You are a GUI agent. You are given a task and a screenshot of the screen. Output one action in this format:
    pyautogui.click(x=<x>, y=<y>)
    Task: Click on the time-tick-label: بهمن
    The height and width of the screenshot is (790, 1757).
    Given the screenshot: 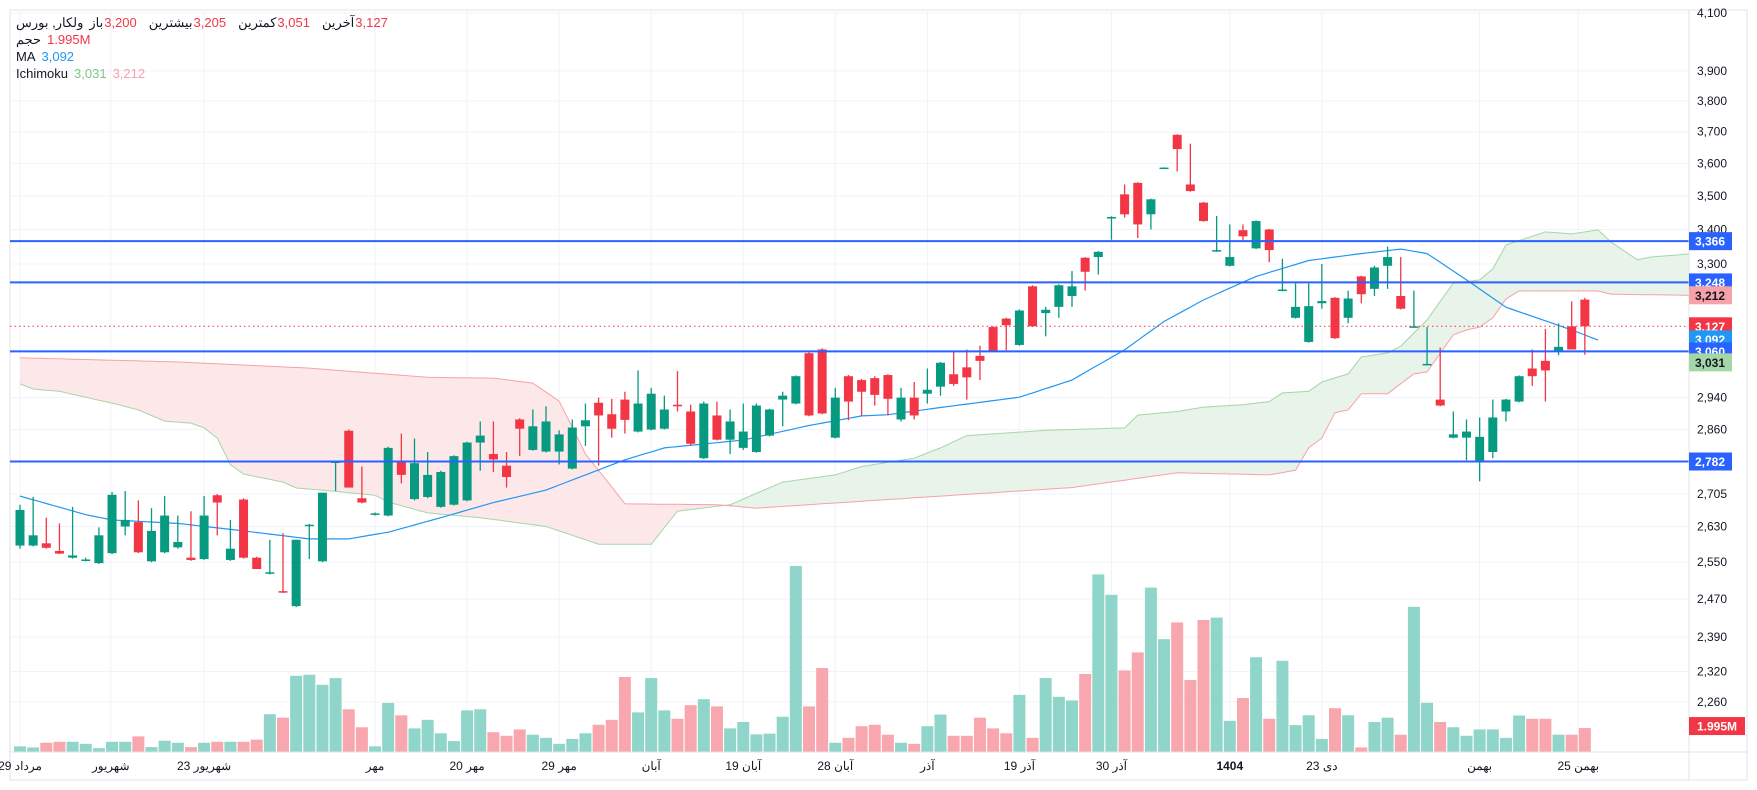 What is the action you would take?
    pyautogui.click(x=1479, y=766)
    